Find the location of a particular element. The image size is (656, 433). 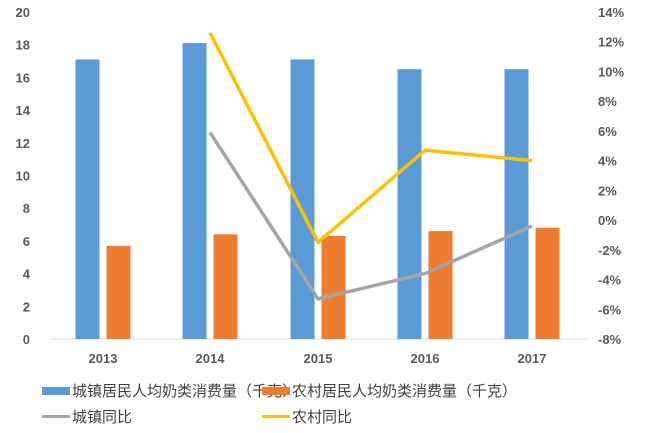

left-tick-label: 10 is located at coordinates (23, 176).